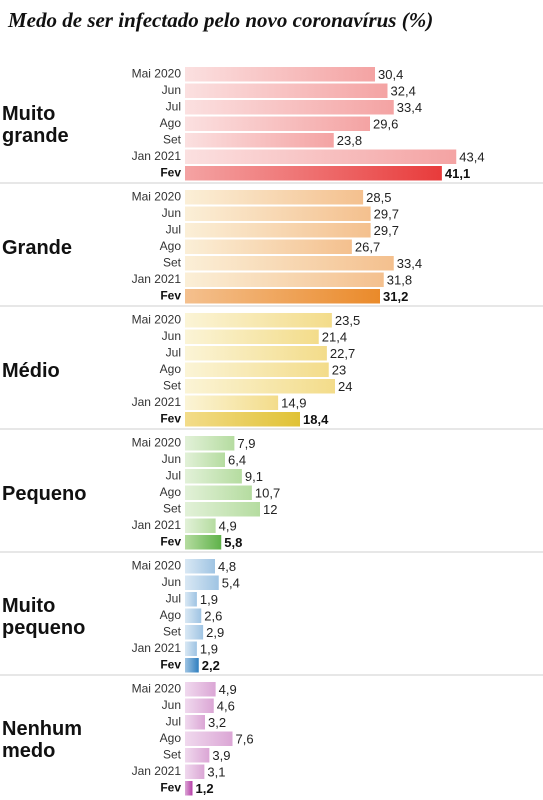  I want to click on value-label: 4,8, so click(227, 566).